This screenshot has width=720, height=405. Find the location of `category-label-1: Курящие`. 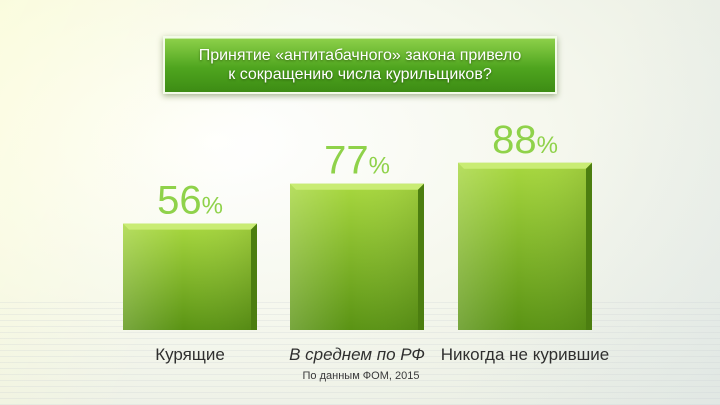

category-label-1: Курящие is located at coordinates (190, 354).